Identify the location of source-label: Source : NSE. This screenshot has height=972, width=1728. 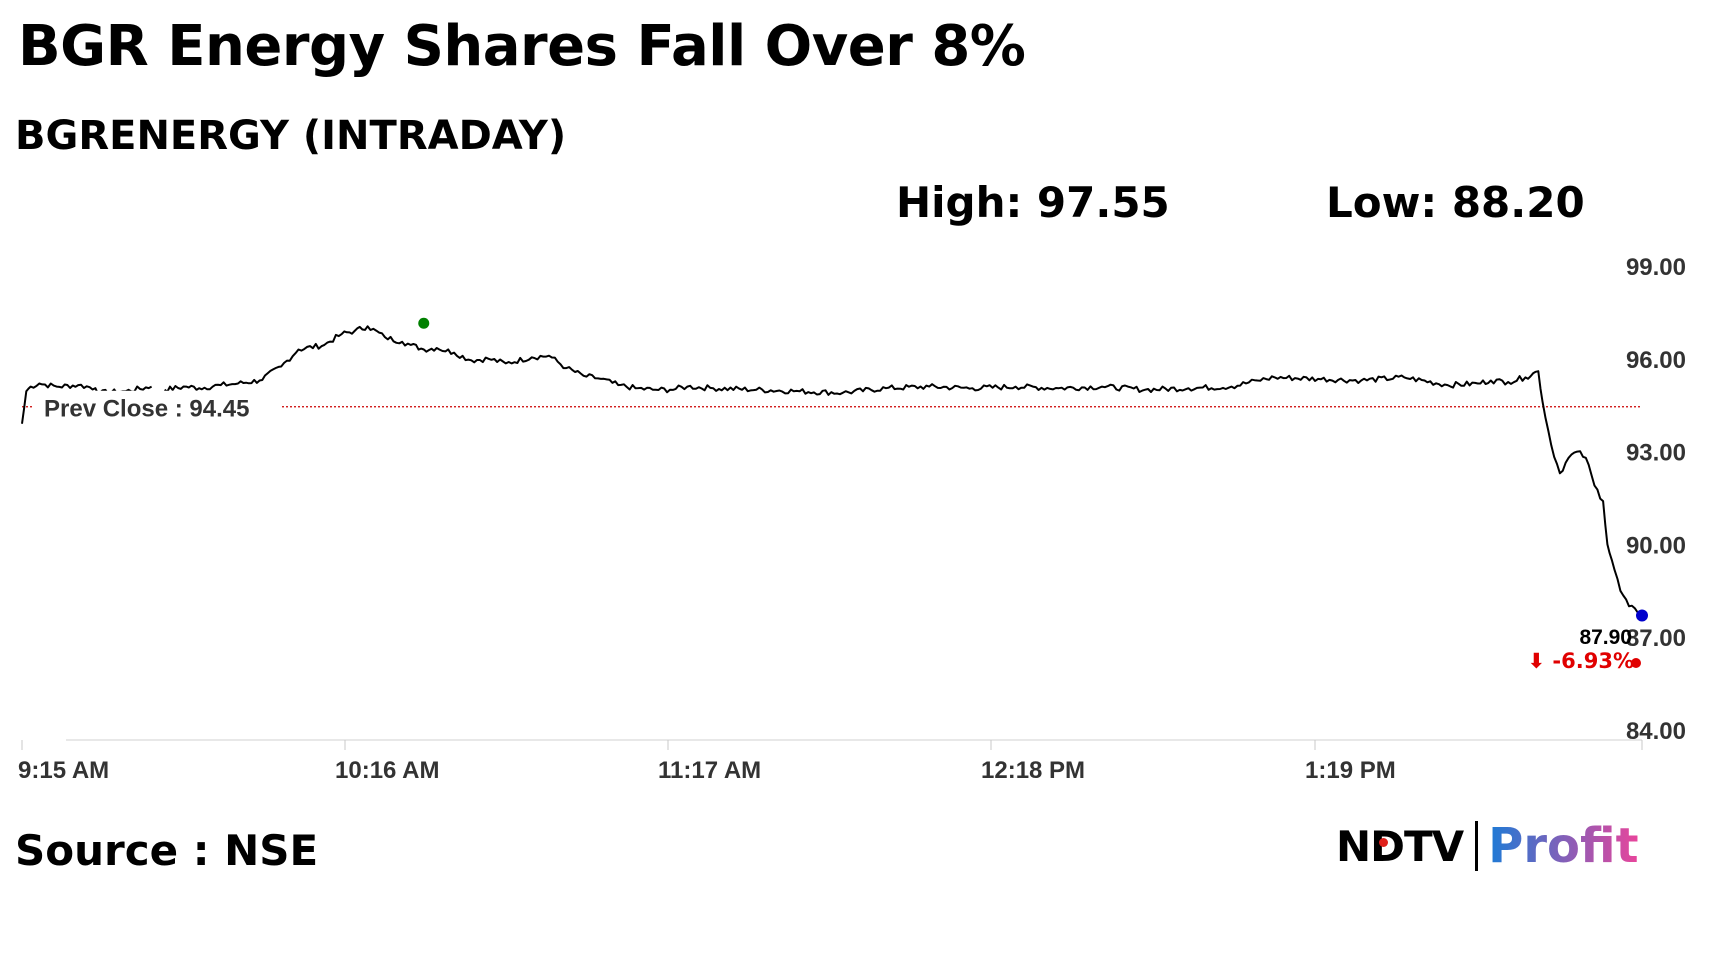
(167, 850).